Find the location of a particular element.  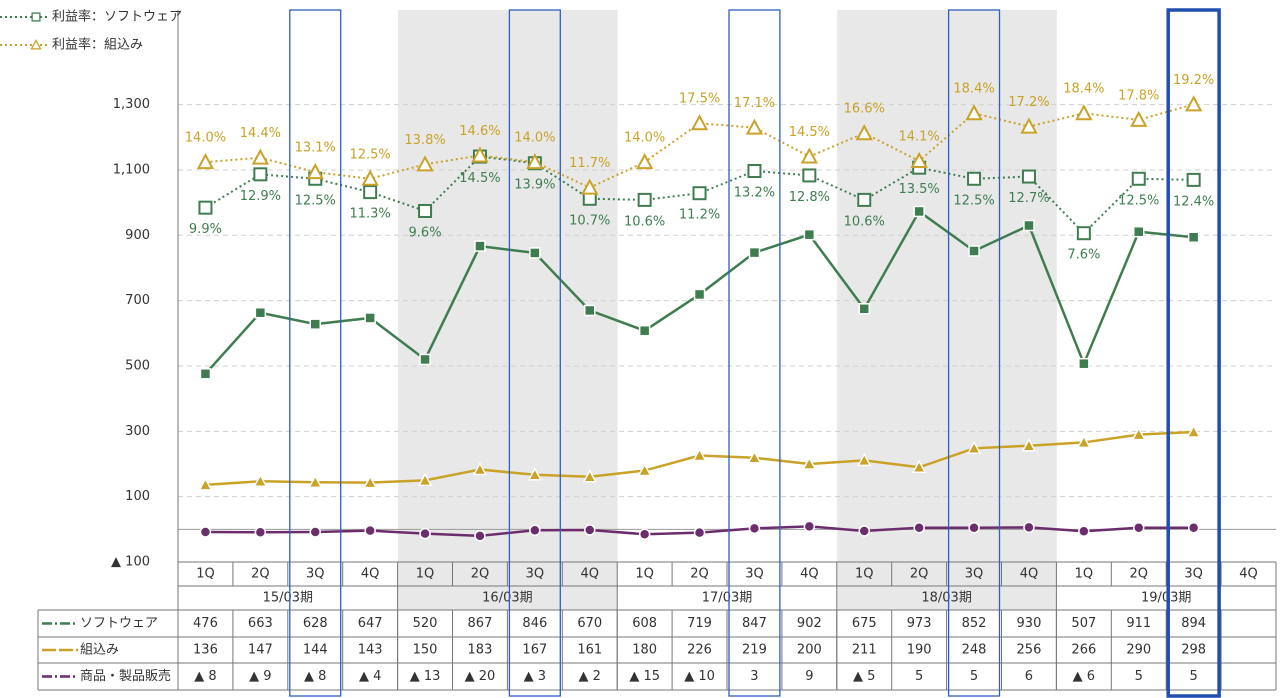

data-label: 11.3% is located at coordinates (369, 214).